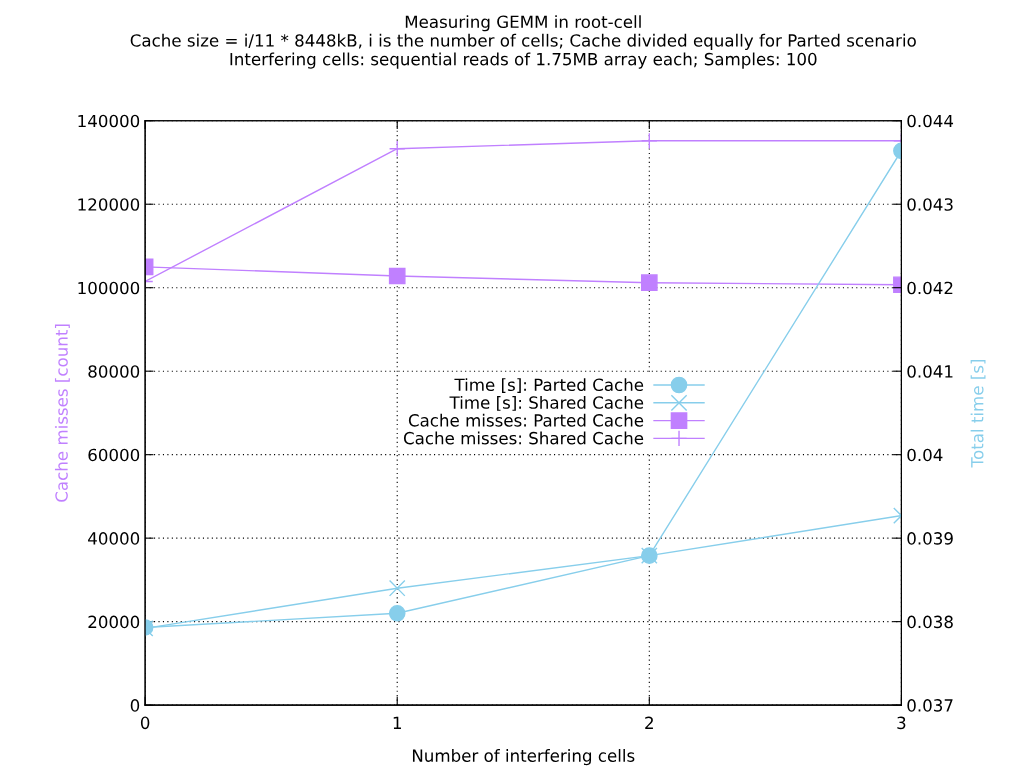  I want to click on y2-tick-label: 0.041, so click(930, 371).